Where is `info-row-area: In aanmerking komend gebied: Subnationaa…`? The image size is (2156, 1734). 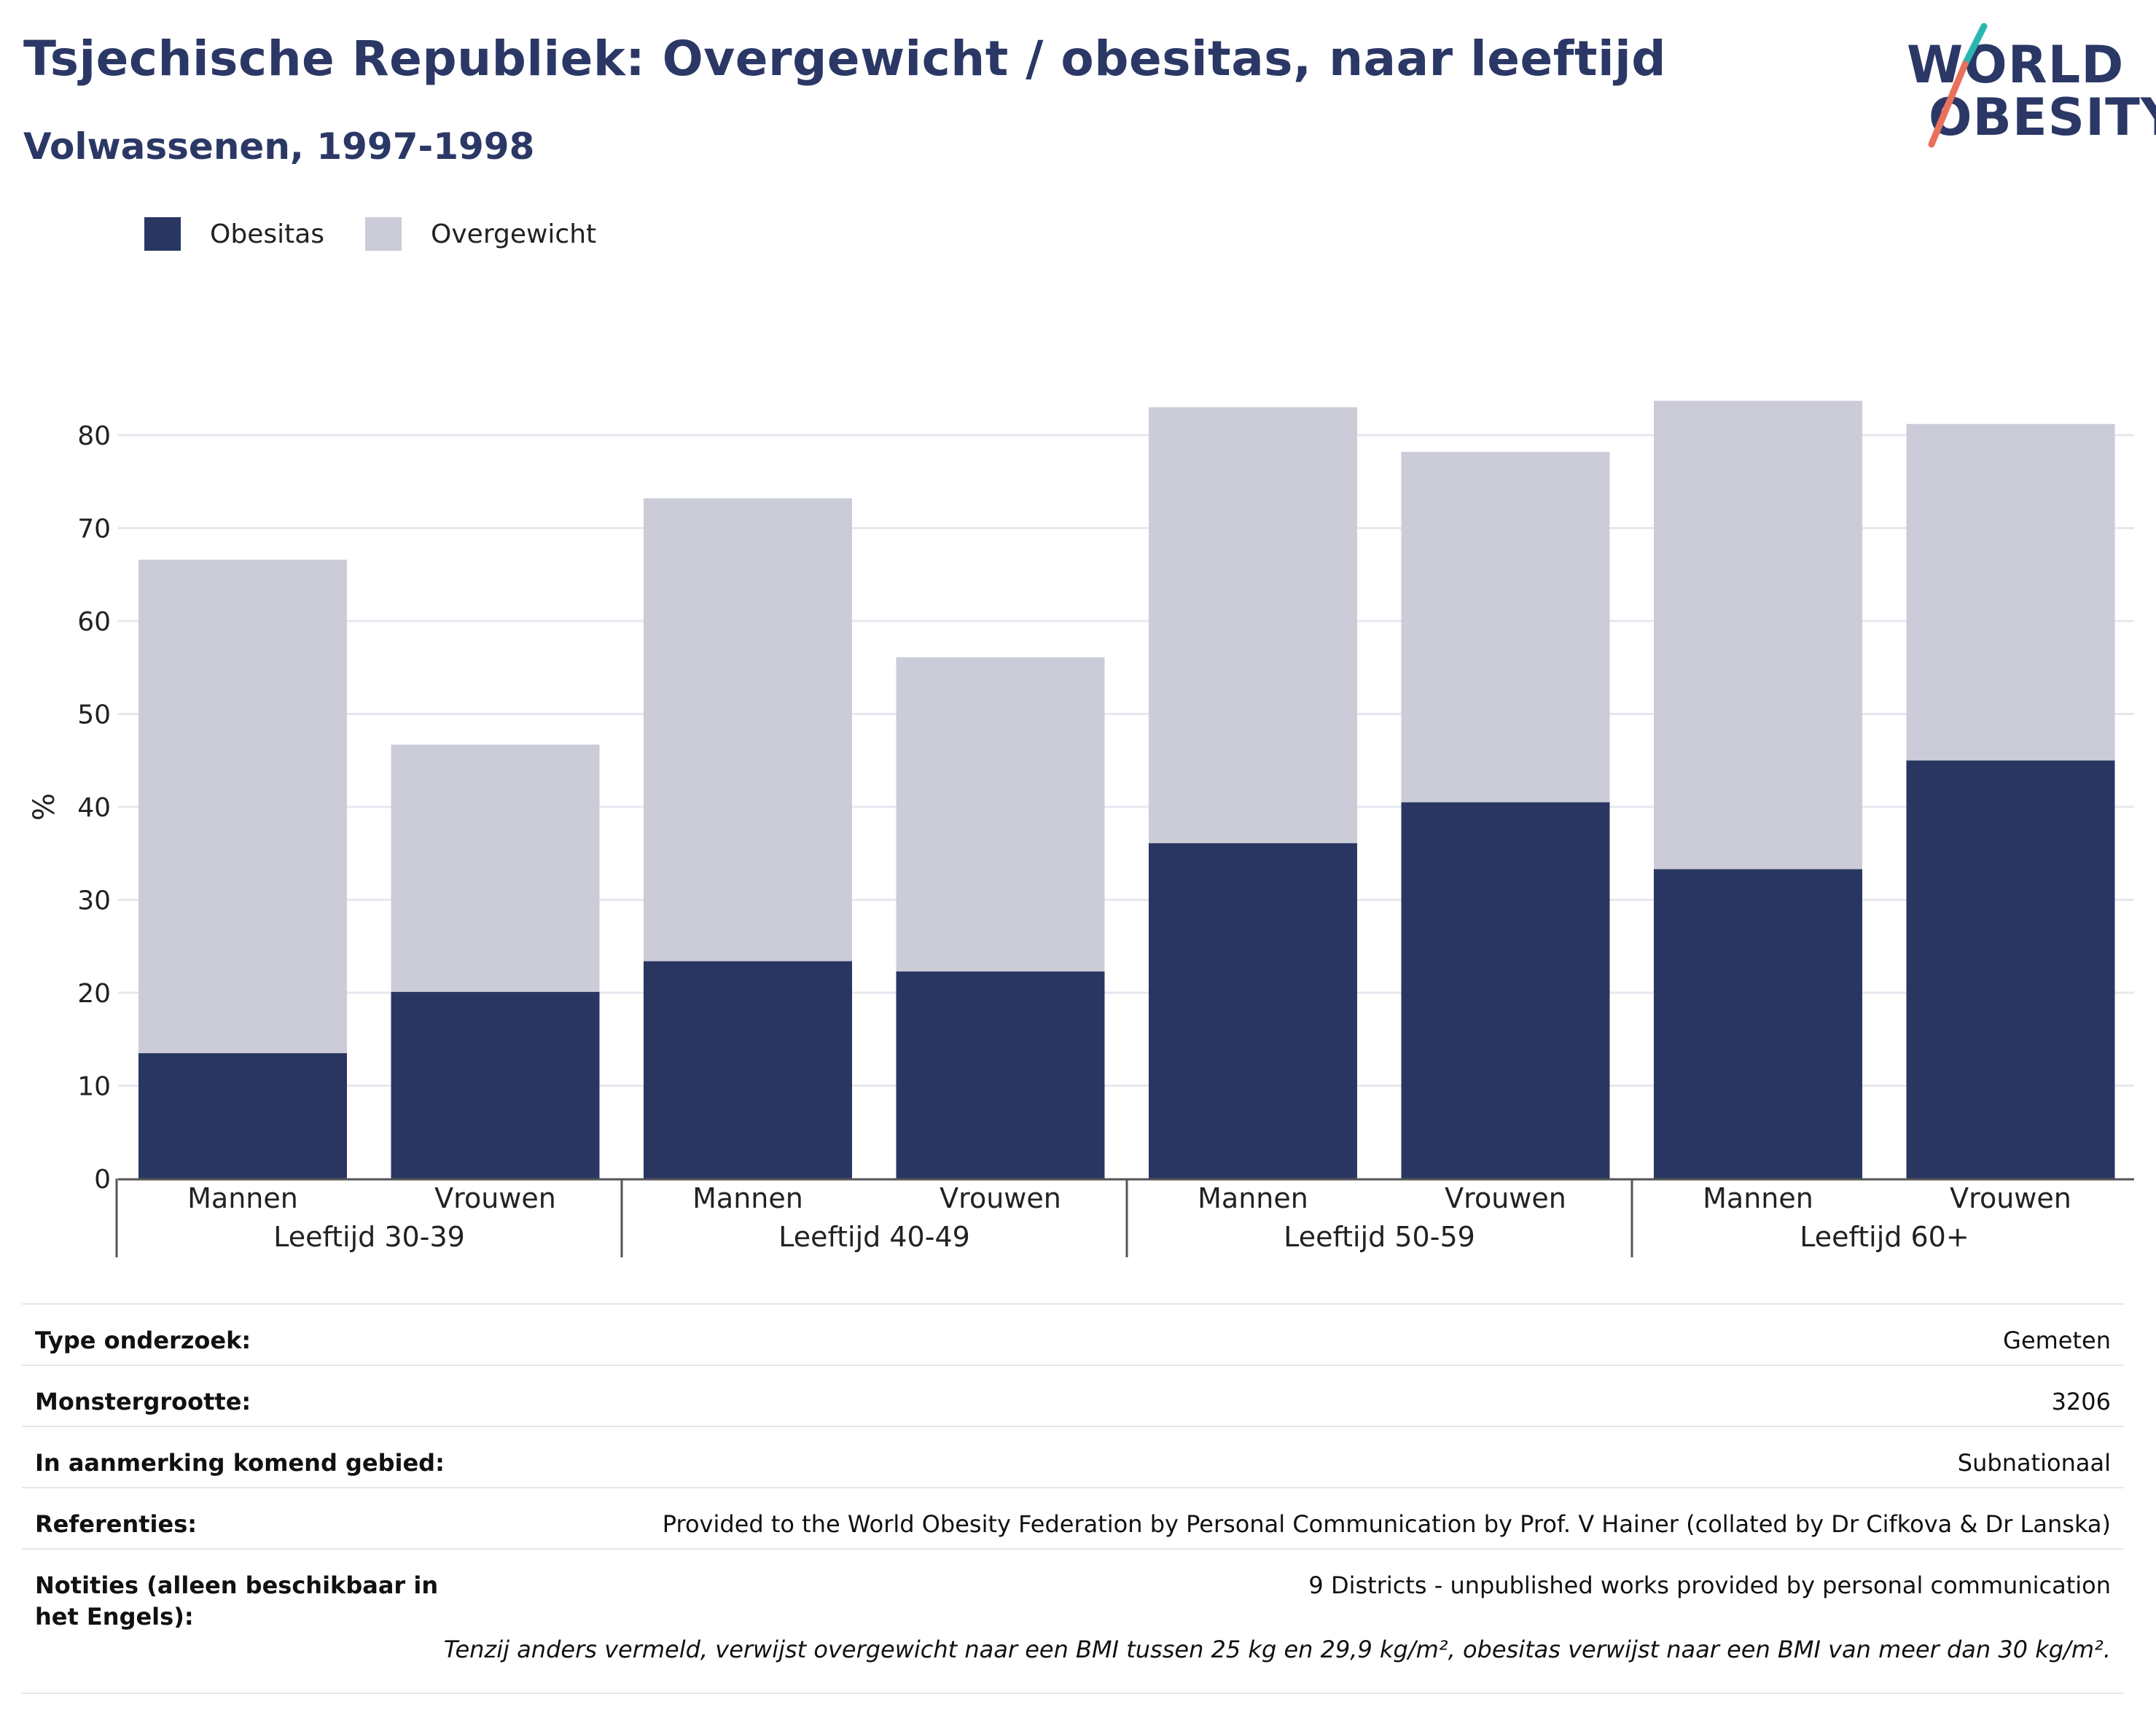 info-row-area: In aanmerking komend gebied: Subnationaa… is located at coordinates (1073, 1457).